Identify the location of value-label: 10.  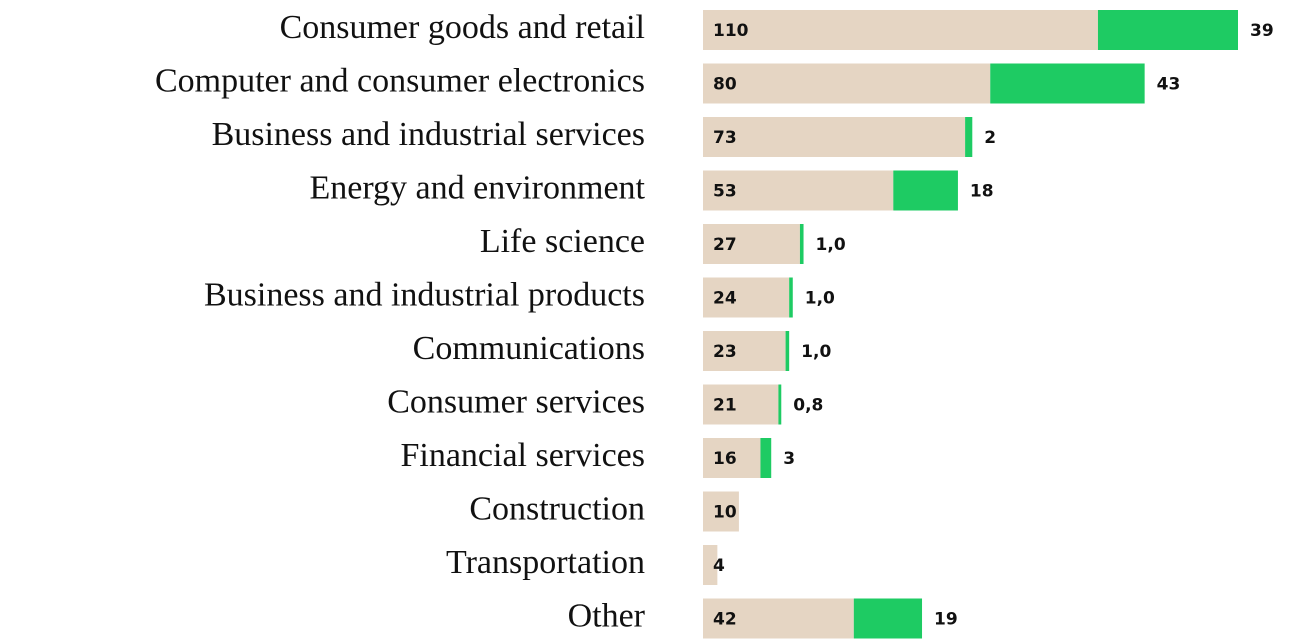
(725, 513).